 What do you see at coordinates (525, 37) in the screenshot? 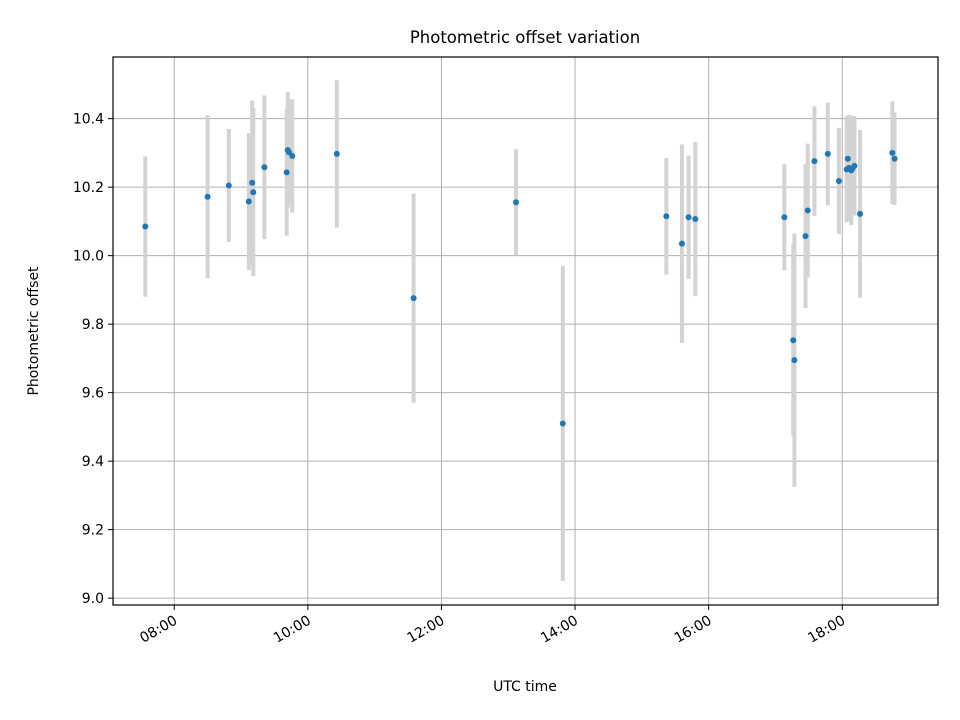
I see `chart-title: Photometric offset variation` at bounding box center [525, 37].